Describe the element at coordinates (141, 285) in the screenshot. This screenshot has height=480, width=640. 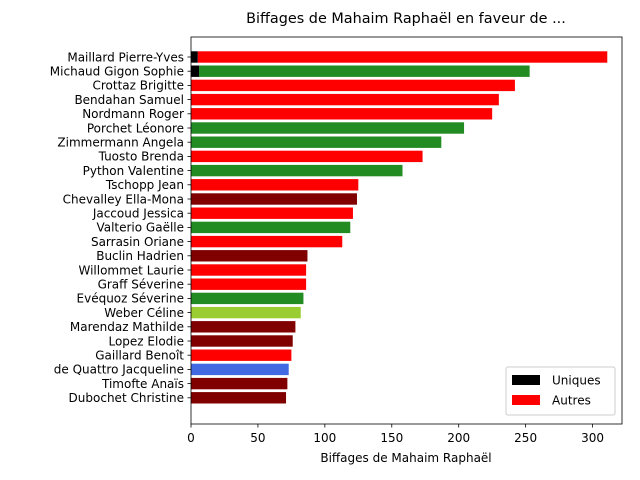
I see `y-tick-label: Graff Séverine` at that location.